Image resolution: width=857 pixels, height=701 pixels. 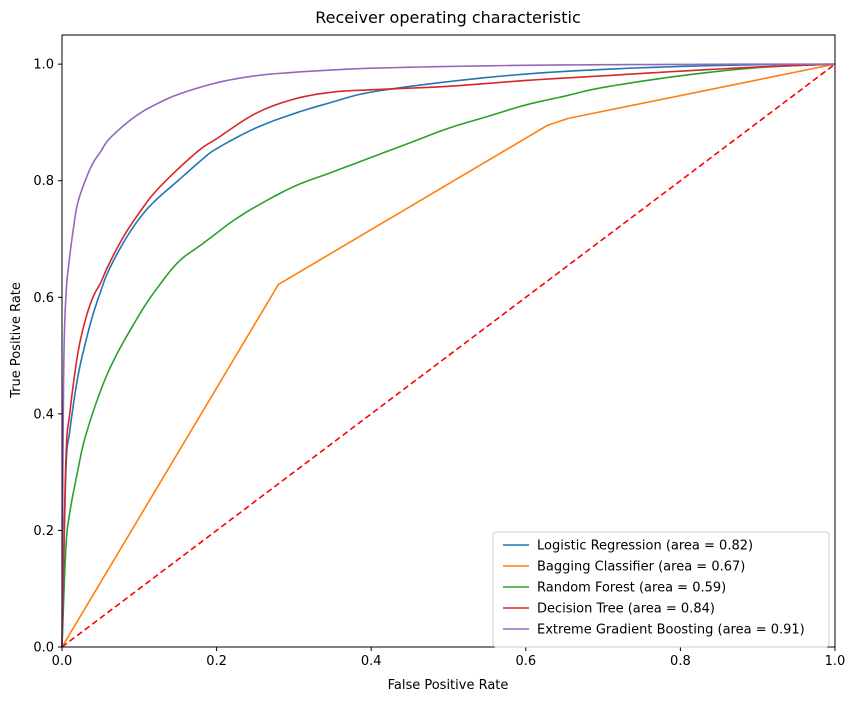 What do you see at coordinates (43, 414) in the screenshot?
I see `y-tick-label: 0.4` at bounding box center [43, 414].